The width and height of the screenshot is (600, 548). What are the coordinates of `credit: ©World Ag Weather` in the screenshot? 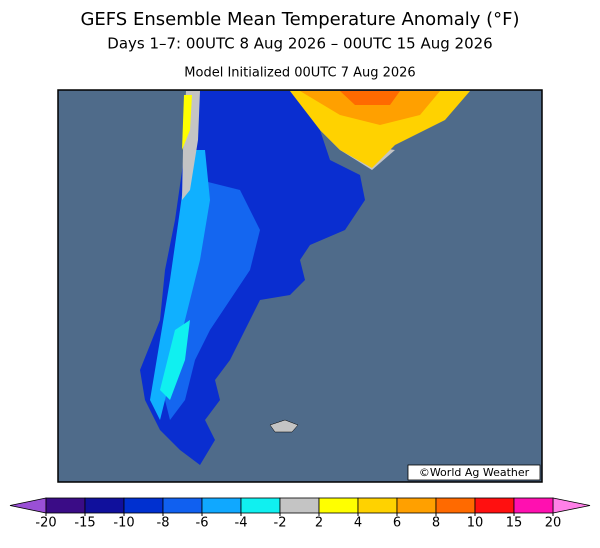 It's located at (474, 472).